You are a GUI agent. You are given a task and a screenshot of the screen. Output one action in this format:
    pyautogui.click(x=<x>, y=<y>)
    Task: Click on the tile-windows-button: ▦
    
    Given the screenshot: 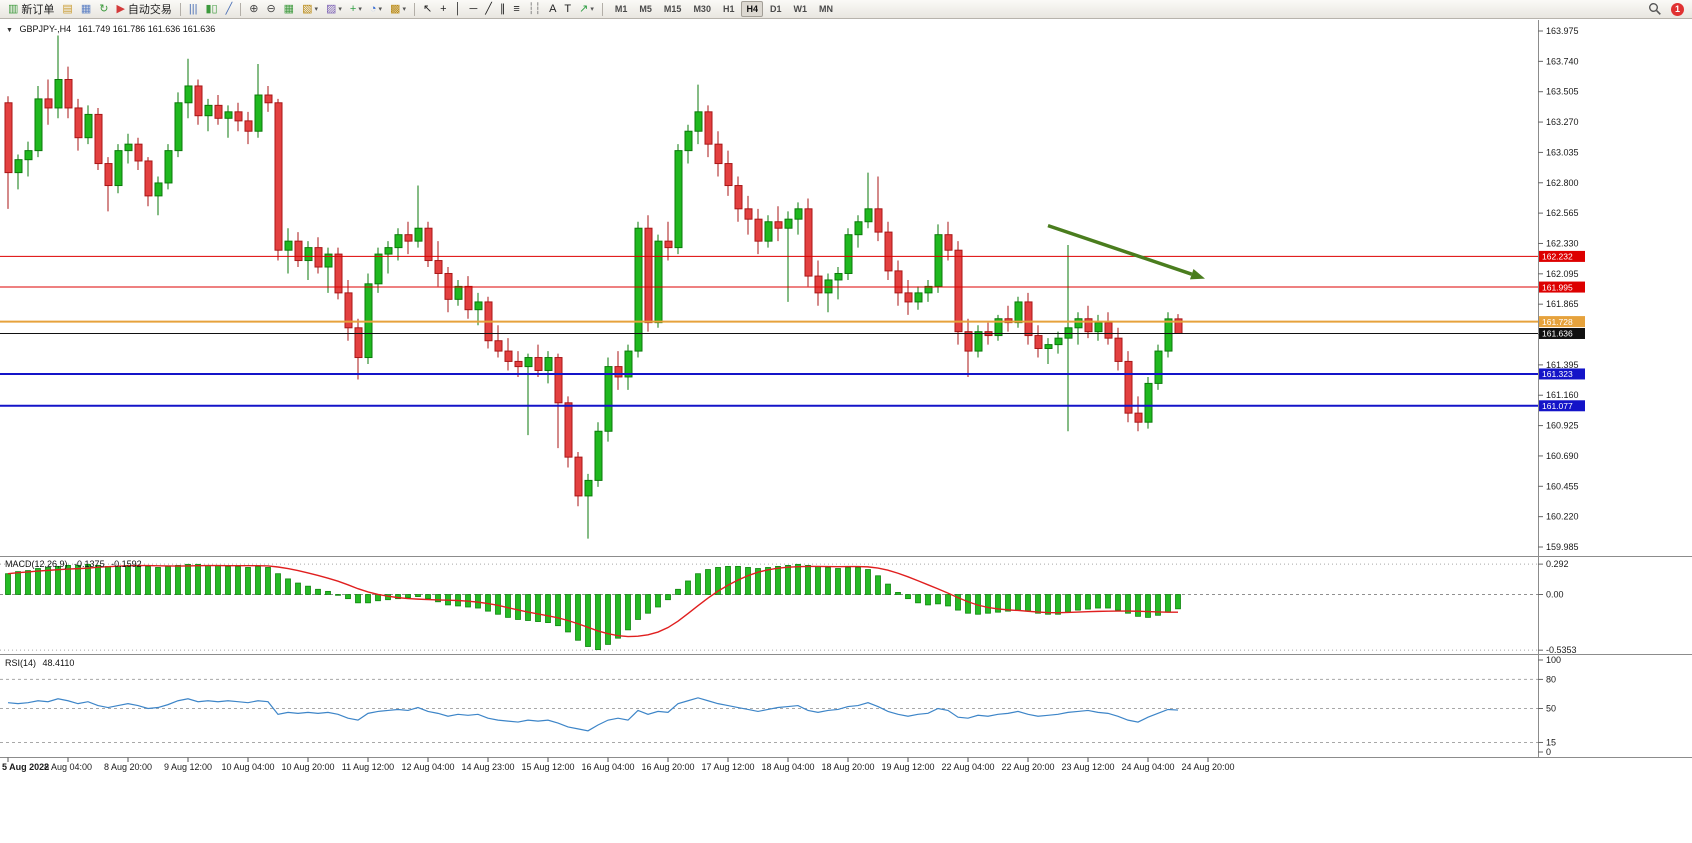 What is the action you would take?
    pyautogui.click(x=289, y=9)
    